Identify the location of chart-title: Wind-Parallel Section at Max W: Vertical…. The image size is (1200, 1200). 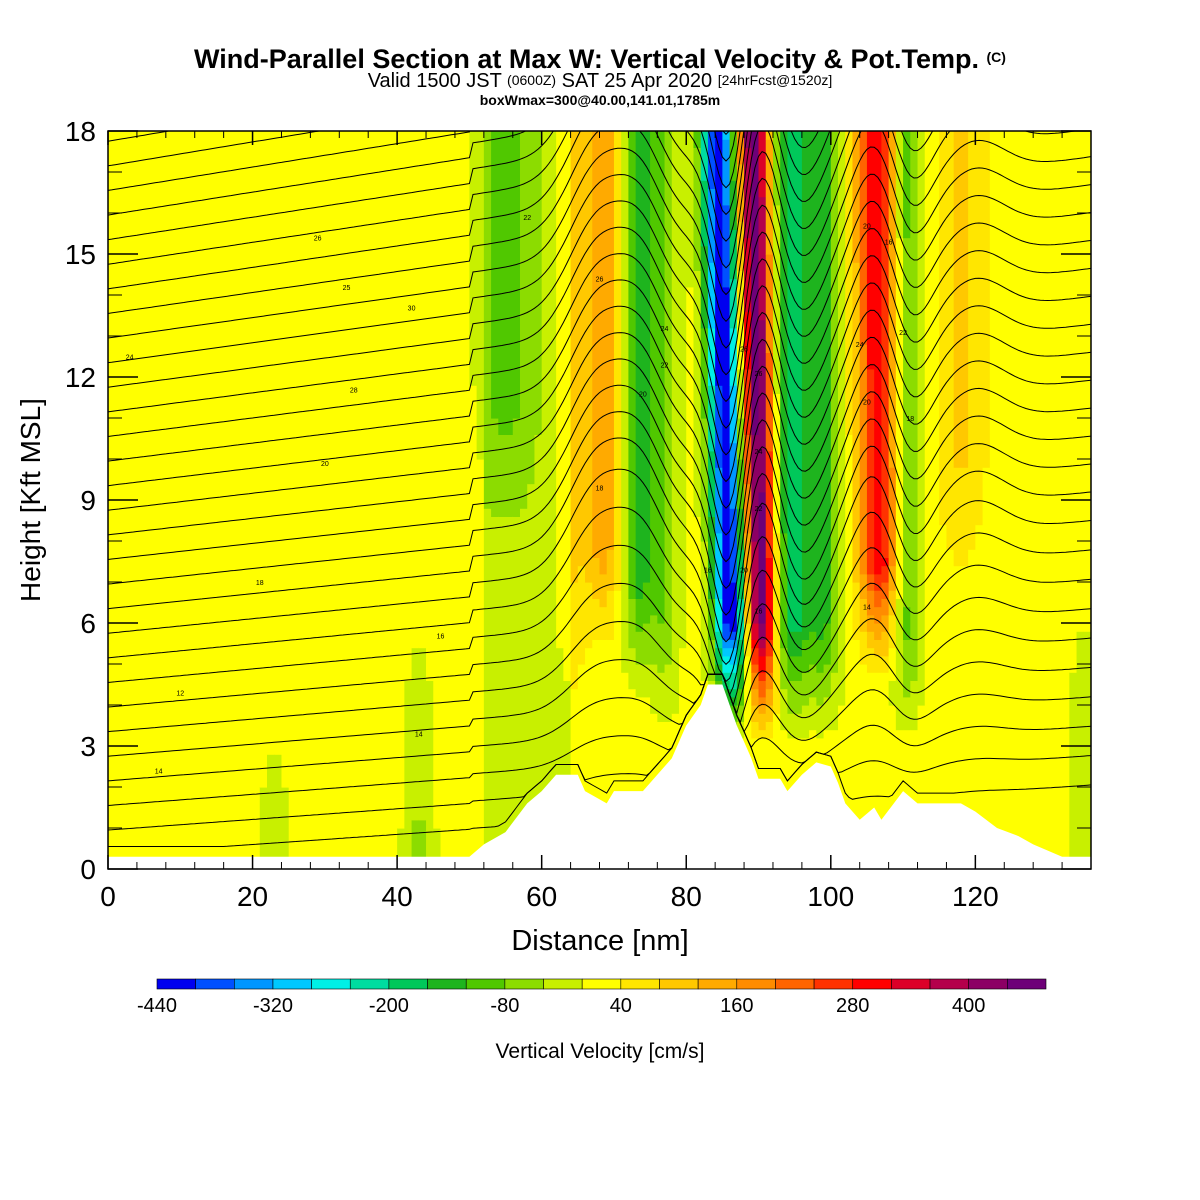
(600, 59).